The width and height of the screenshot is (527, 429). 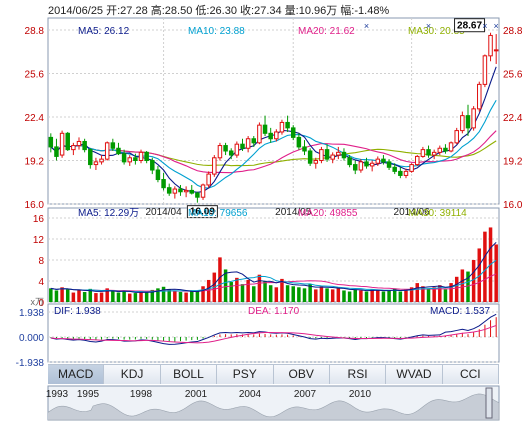 What do you see at coordinates (513, 118) in the screenshot?
I see `price-tick-right: 22.4` at bounding box center [513, 118].